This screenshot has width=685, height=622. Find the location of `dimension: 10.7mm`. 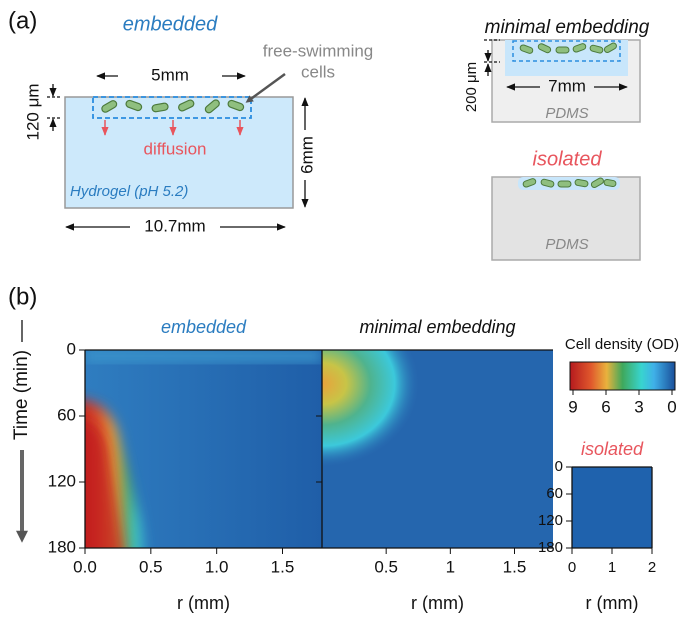

dimension: 10.7mm is located at coordinates (174, 225).